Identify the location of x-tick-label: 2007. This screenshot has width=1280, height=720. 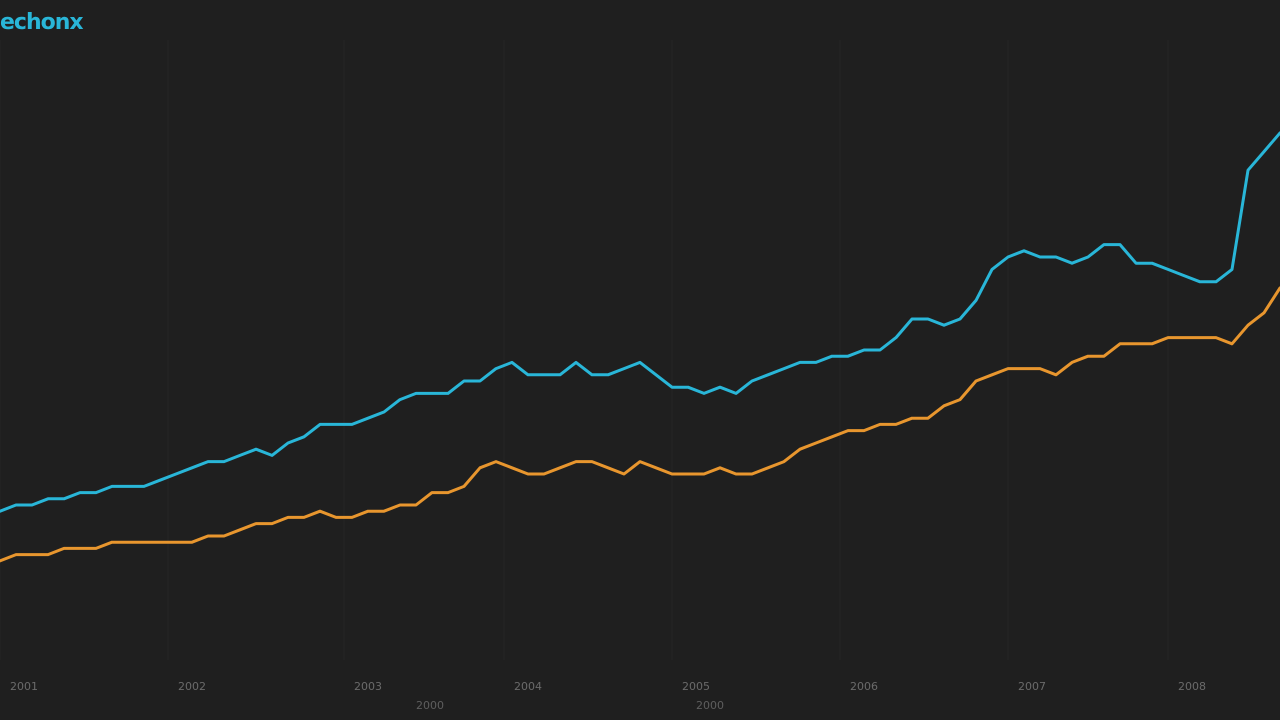
(1032, 686).